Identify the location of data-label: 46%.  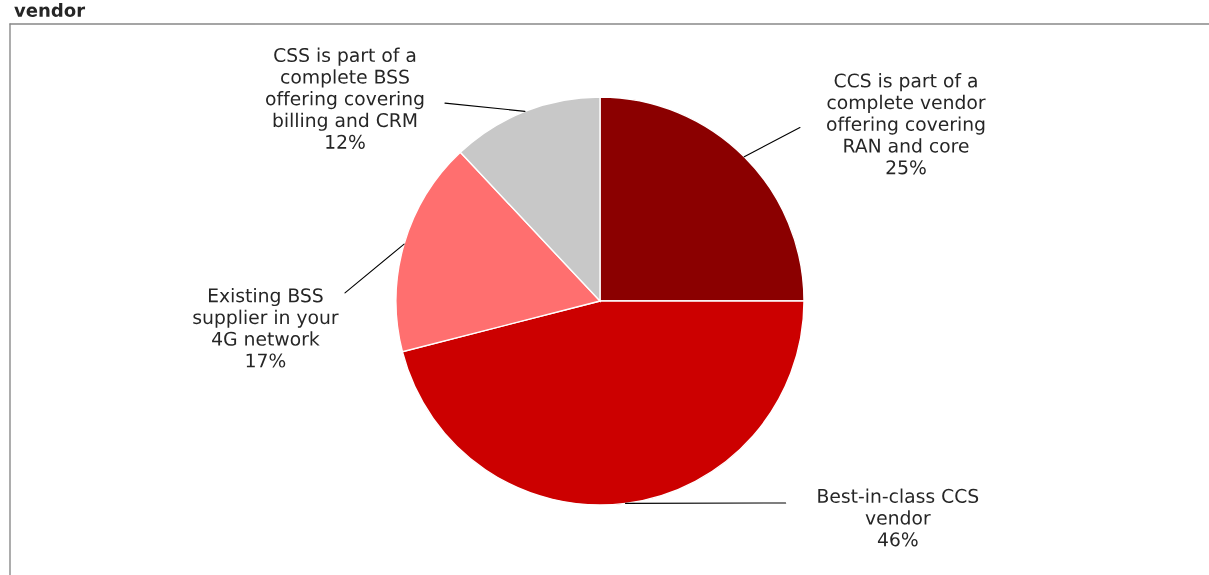
(897, 539).